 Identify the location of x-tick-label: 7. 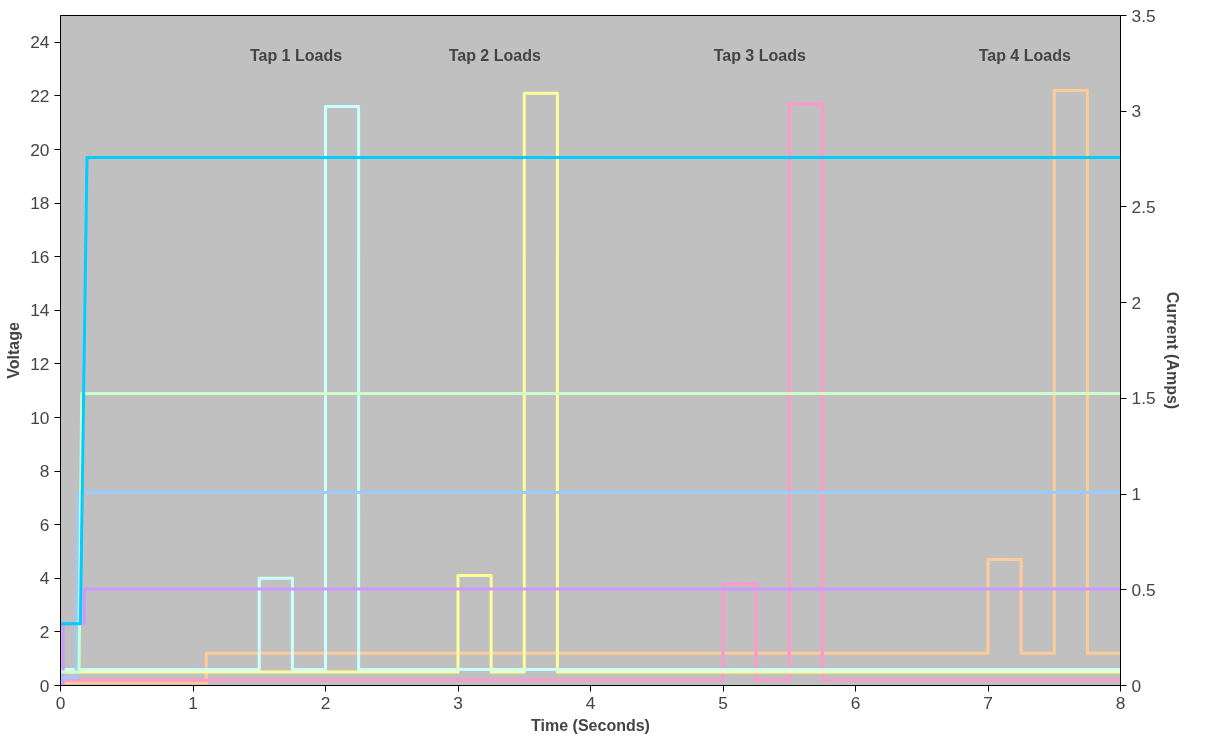
(988, 702).